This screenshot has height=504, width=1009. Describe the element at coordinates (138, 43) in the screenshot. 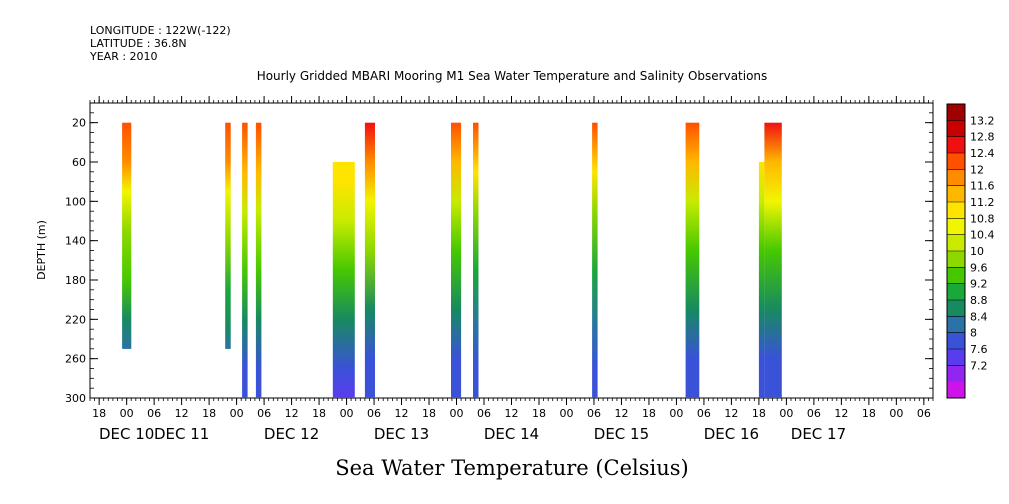

I see `latitude-label: LATITUDE : 36.8N` at that location.